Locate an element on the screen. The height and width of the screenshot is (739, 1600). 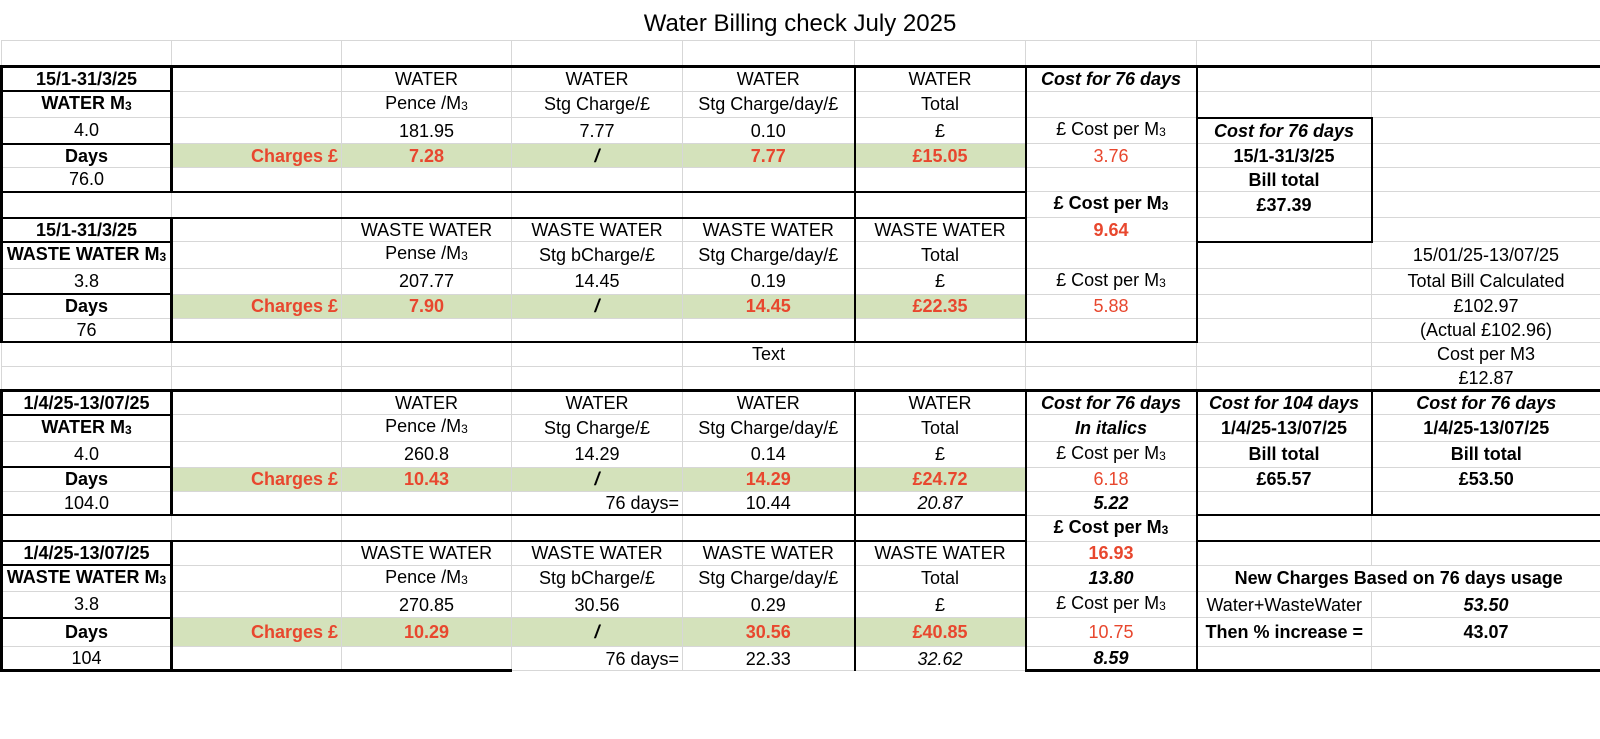
charge-cell: 10.29 is located at coordinates (426, 632).